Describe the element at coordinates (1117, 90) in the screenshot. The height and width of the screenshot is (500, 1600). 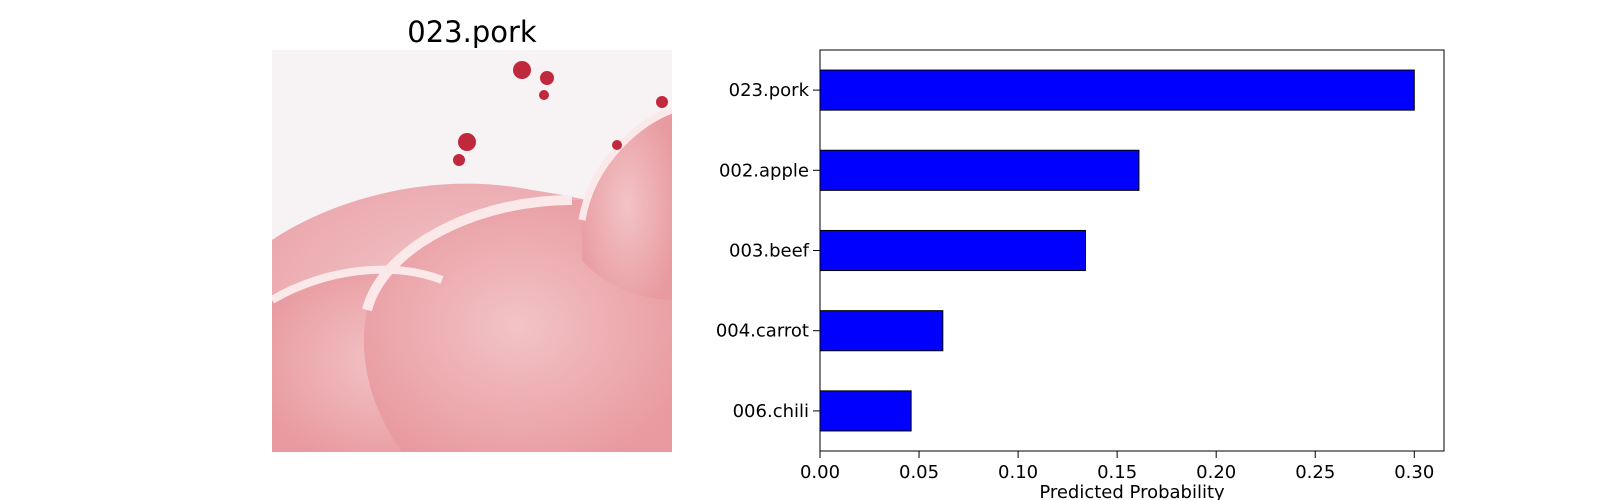
I see `bar-023.pork` at that location.